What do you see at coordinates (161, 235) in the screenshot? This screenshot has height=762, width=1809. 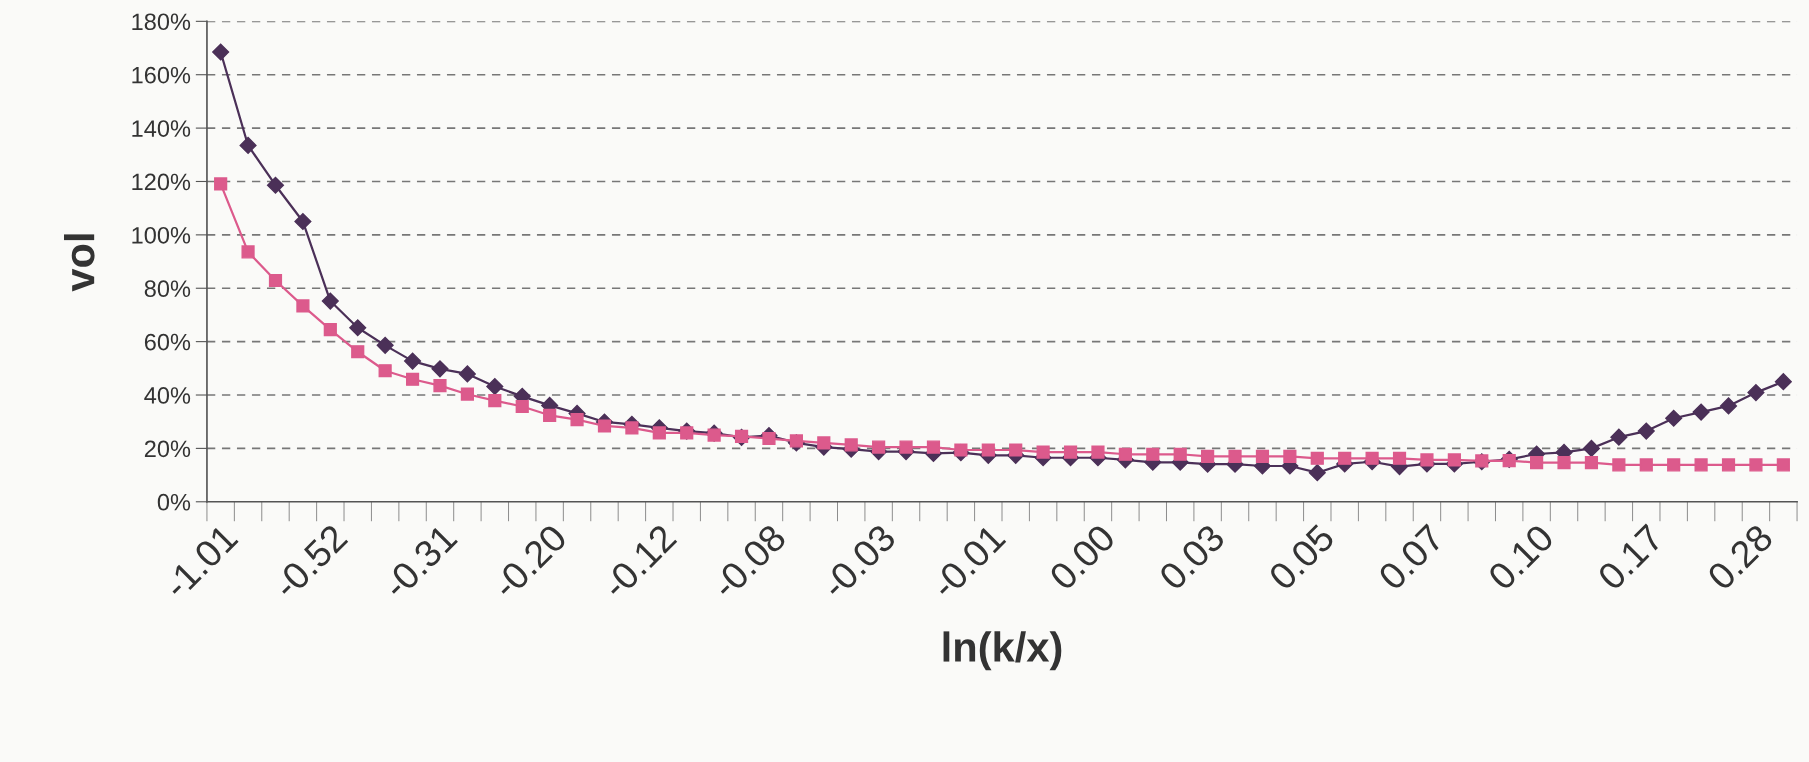 I see `y-tick-label: 100%` at bounding box center [161, 235].